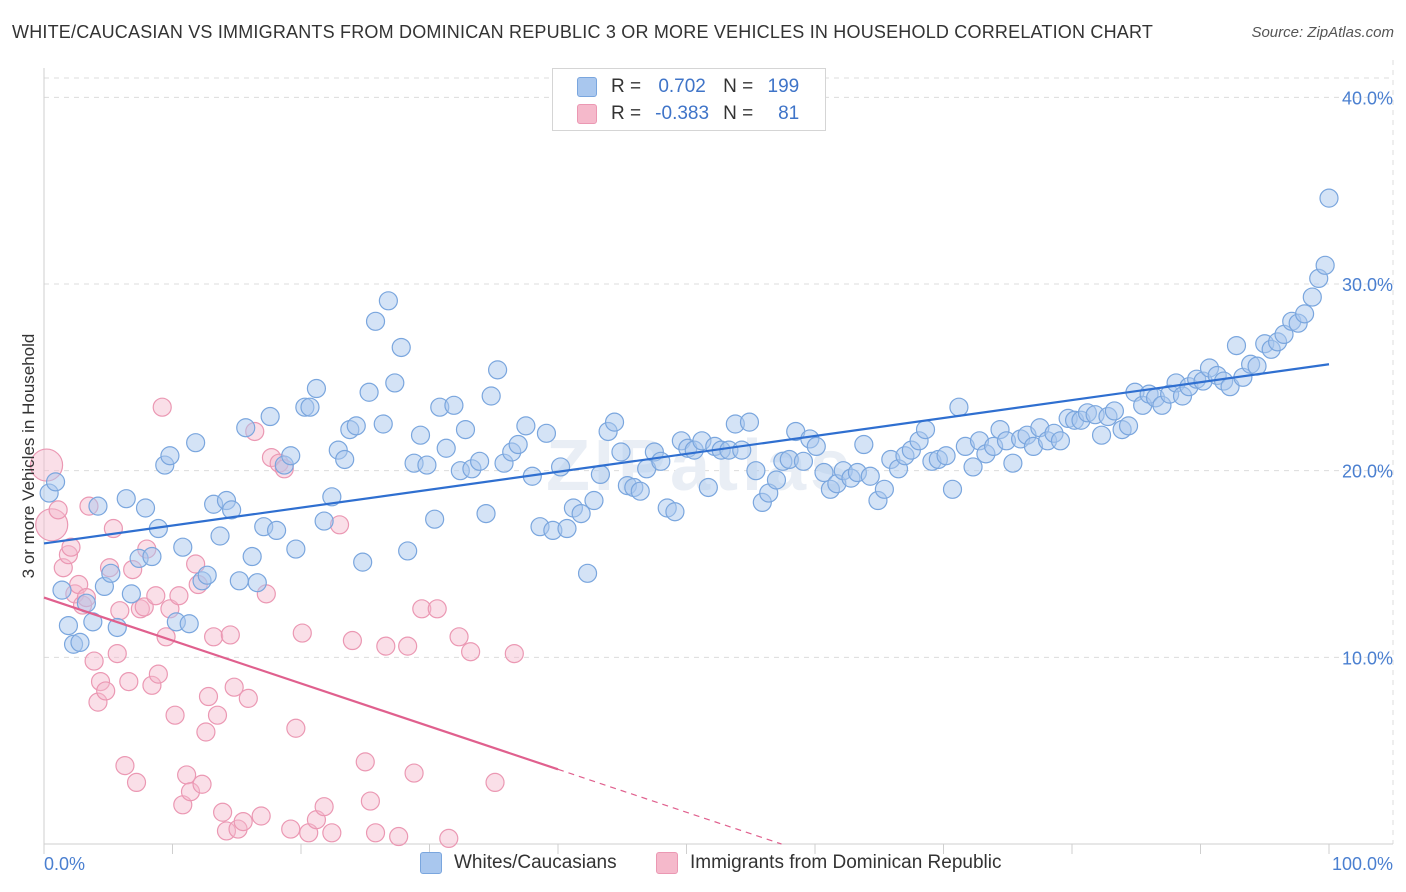  I want to click on legend-item-dominican: Immigrants from Dominican Republic, so click(829, 863).